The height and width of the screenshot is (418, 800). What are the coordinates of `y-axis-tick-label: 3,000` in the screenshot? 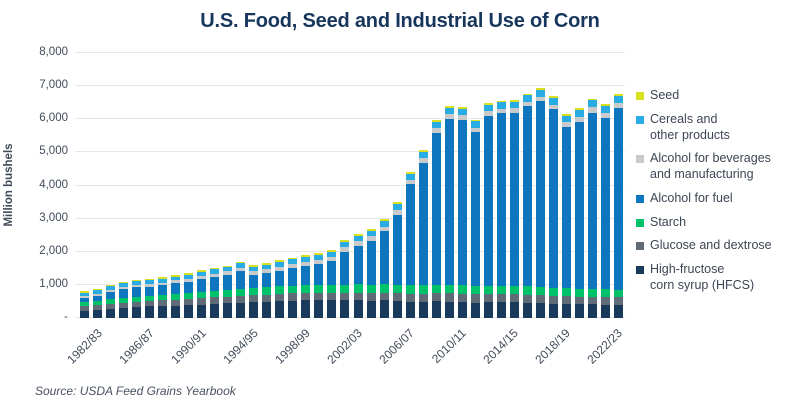 It's located at (53, 217).